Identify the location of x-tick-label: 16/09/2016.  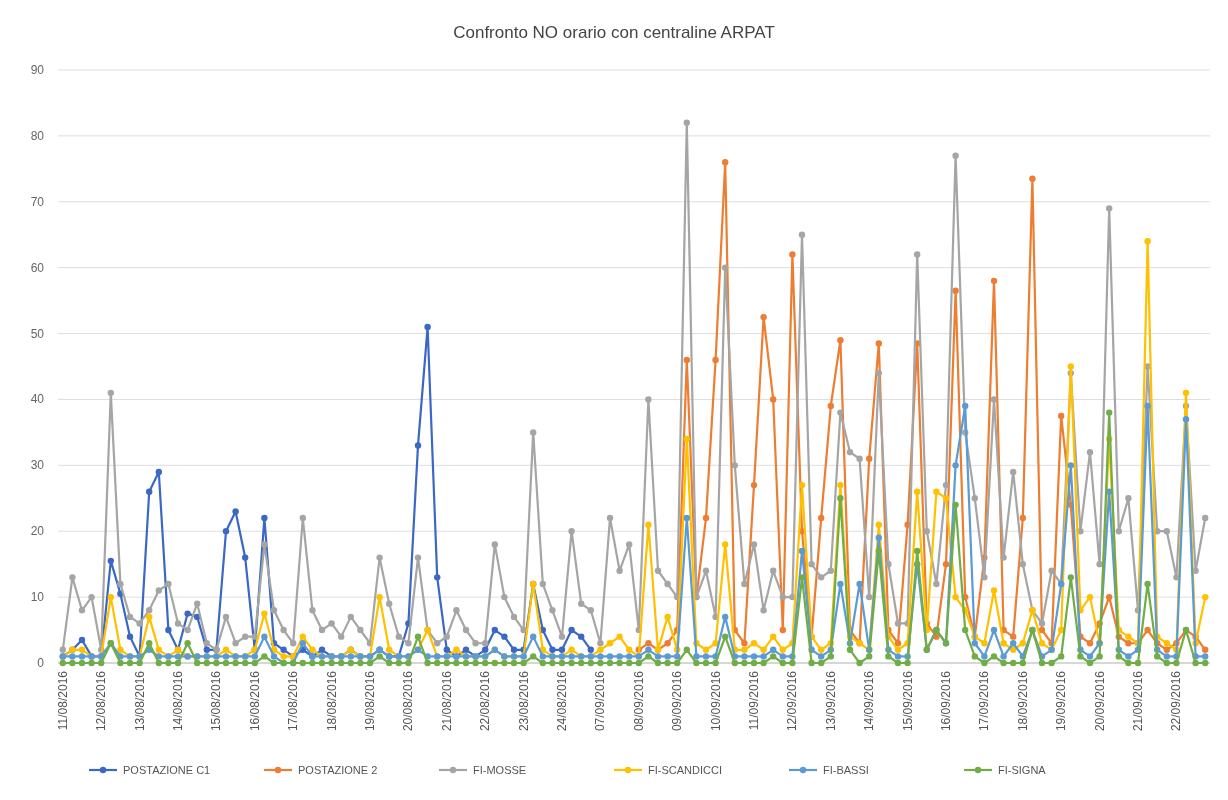
(946, 701).